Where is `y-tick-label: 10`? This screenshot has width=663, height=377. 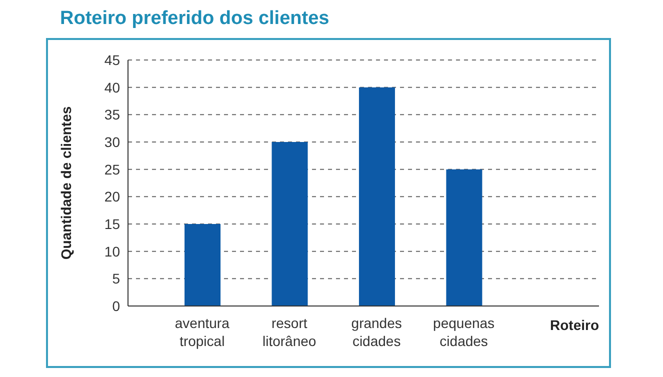
y-tick-label: 10 is located at coordinates (112, 251).